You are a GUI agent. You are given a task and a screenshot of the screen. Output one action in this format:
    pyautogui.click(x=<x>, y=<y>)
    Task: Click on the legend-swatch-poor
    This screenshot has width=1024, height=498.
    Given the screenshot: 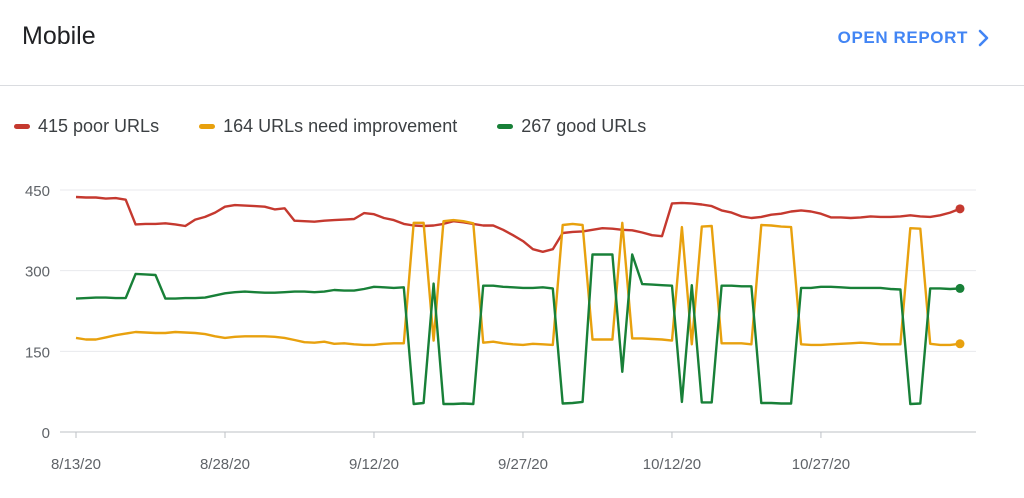 What is the action you would take?
    pyautogui.click(x=22, y=126)
    